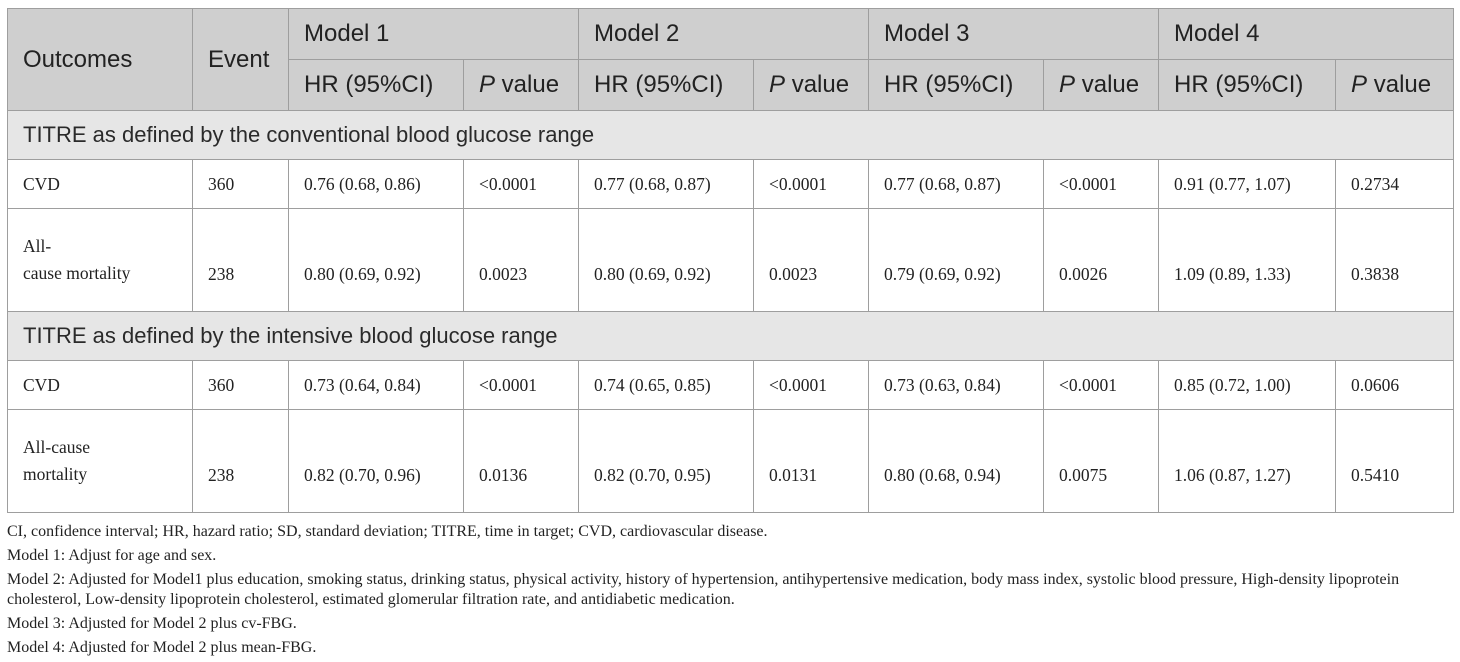 The width and height of the screenshot is (1460, 662). What do you see at coordinates (956, 85) in the screenshot?
I see `header-hr-model-3: HR (95%CI)` at bounding box center [956, 85].